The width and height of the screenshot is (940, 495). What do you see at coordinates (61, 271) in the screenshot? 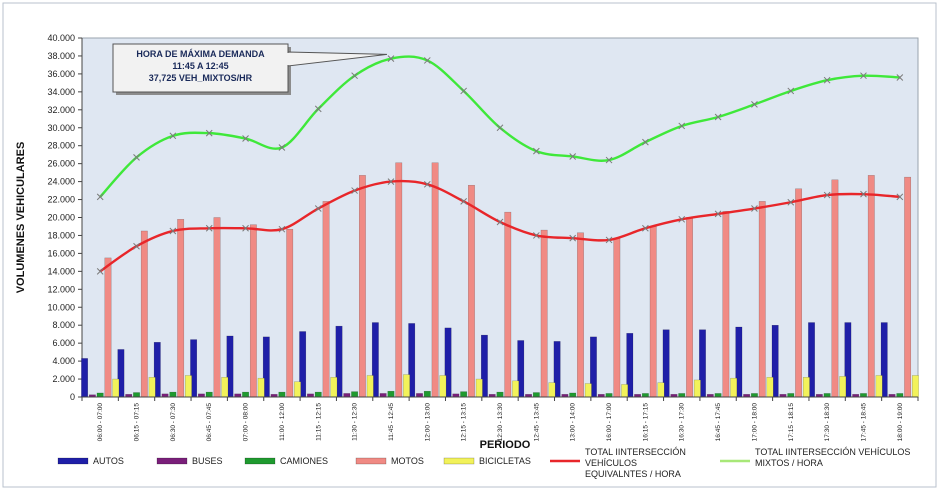
I see `y-tick-label: 14.000` at bounding box center [61, 271].